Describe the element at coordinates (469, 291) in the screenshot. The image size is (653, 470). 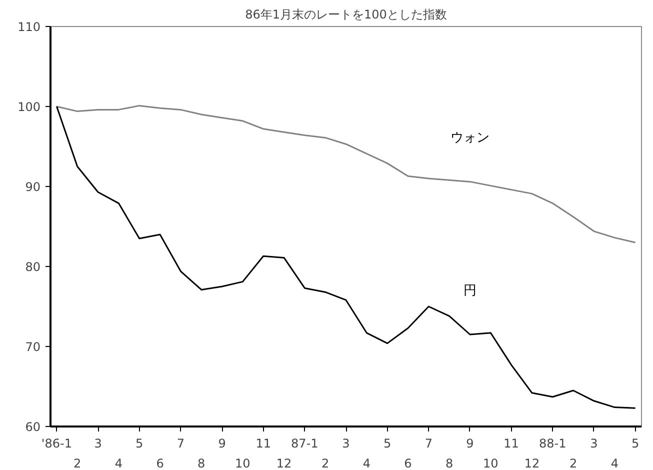
I see `series-label: 円` at that location.